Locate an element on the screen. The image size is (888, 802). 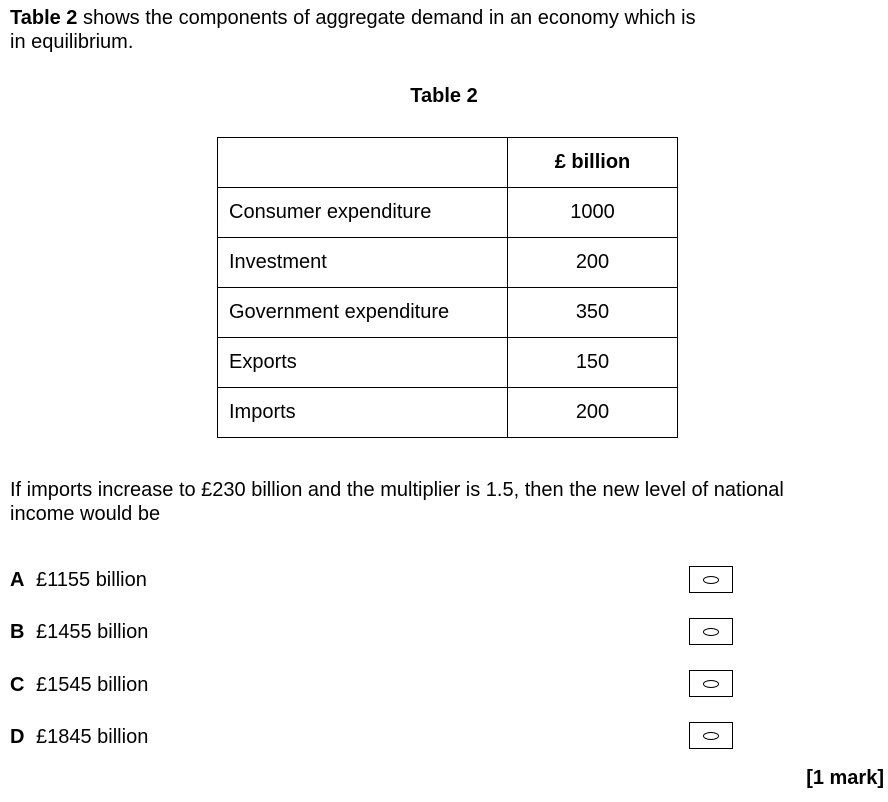
table-header-row: £ billion is located at coordinates (447, 162).